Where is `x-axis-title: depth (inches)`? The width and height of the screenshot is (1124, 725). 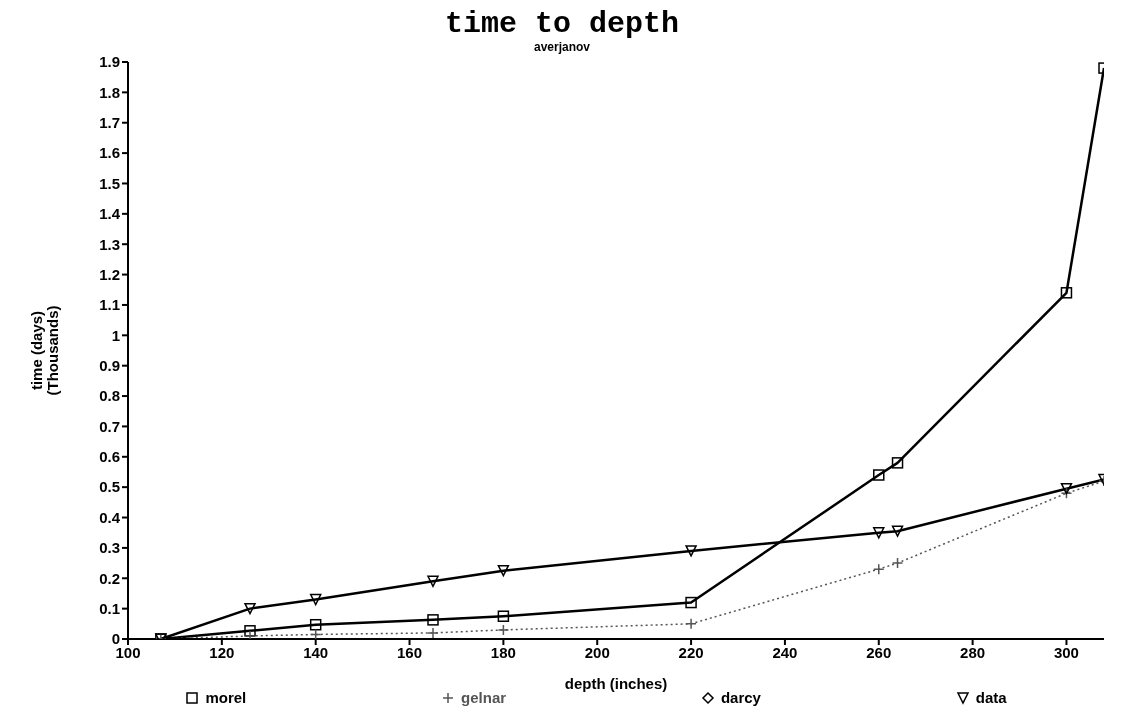
x-axis-title: depth (inches) is located at coordinates (616, 683).